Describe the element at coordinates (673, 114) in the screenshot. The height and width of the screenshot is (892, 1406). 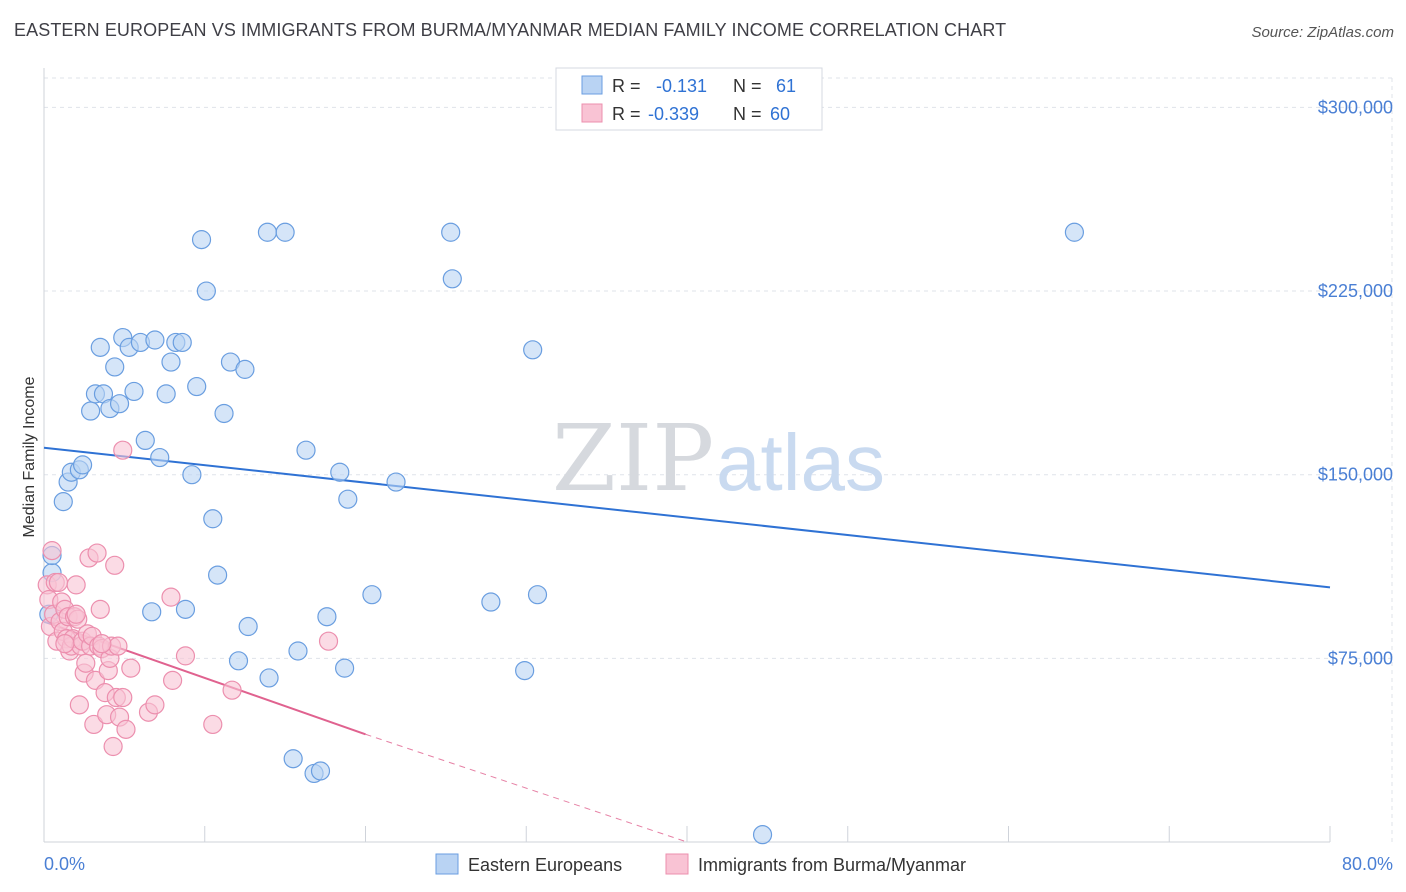
I see `stats-r-value-2: -0.339` at that location.